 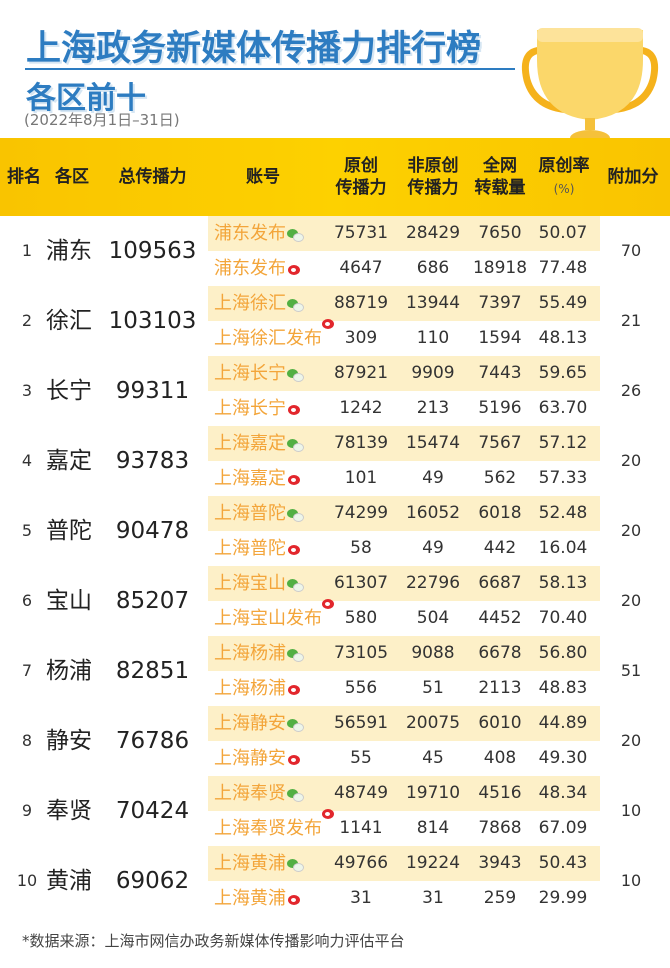 What do you see at coordinates (631, 320) in the screenshot?
I see `bonus-score: 21` at bounding box center [631, 320].